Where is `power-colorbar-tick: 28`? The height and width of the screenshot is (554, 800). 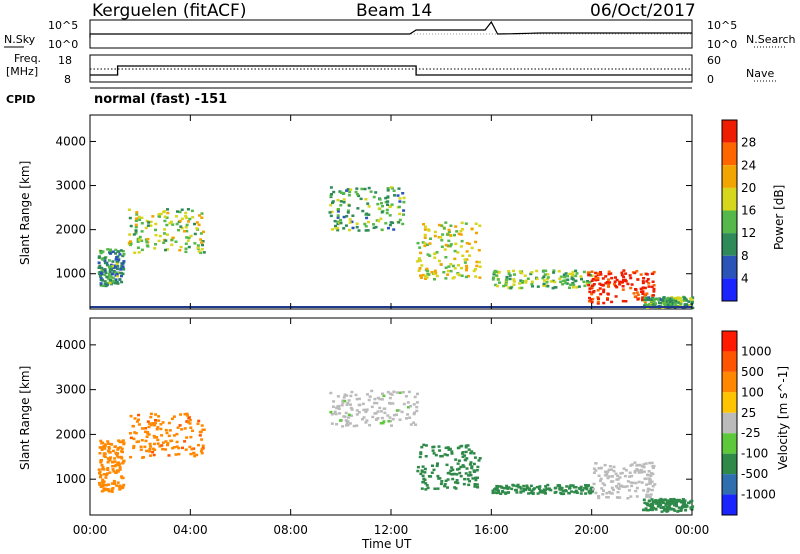 power-colorbar-tick: 28 is located at coordinates (748, 143).